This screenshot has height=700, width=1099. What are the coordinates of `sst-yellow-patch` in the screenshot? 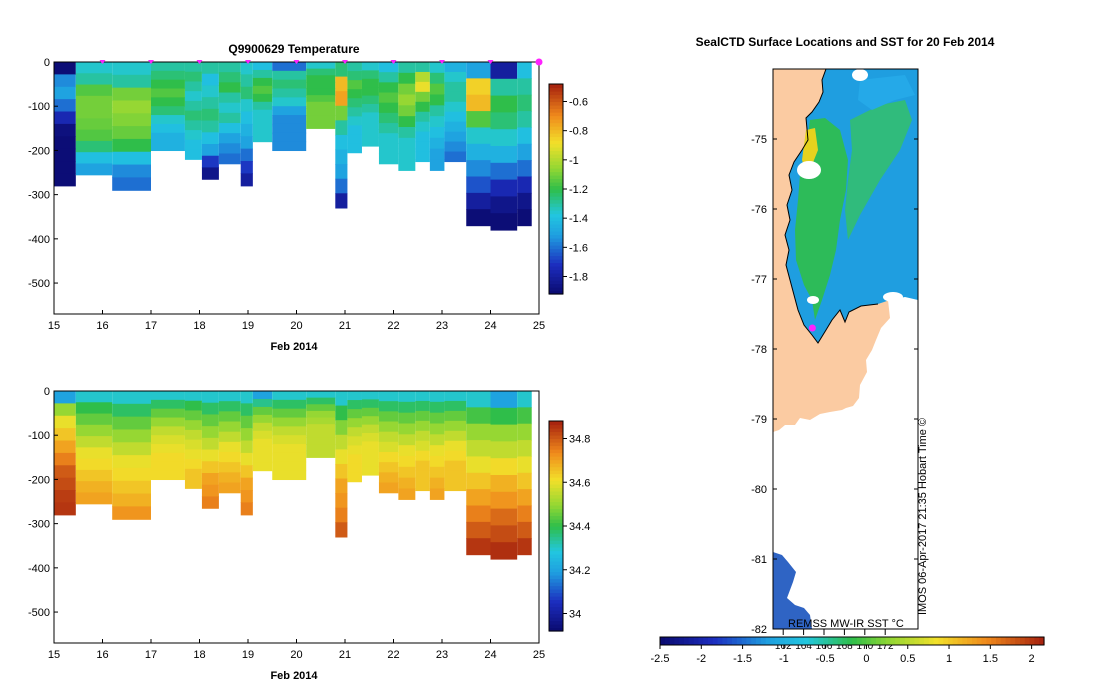 It's located at (810, 150).